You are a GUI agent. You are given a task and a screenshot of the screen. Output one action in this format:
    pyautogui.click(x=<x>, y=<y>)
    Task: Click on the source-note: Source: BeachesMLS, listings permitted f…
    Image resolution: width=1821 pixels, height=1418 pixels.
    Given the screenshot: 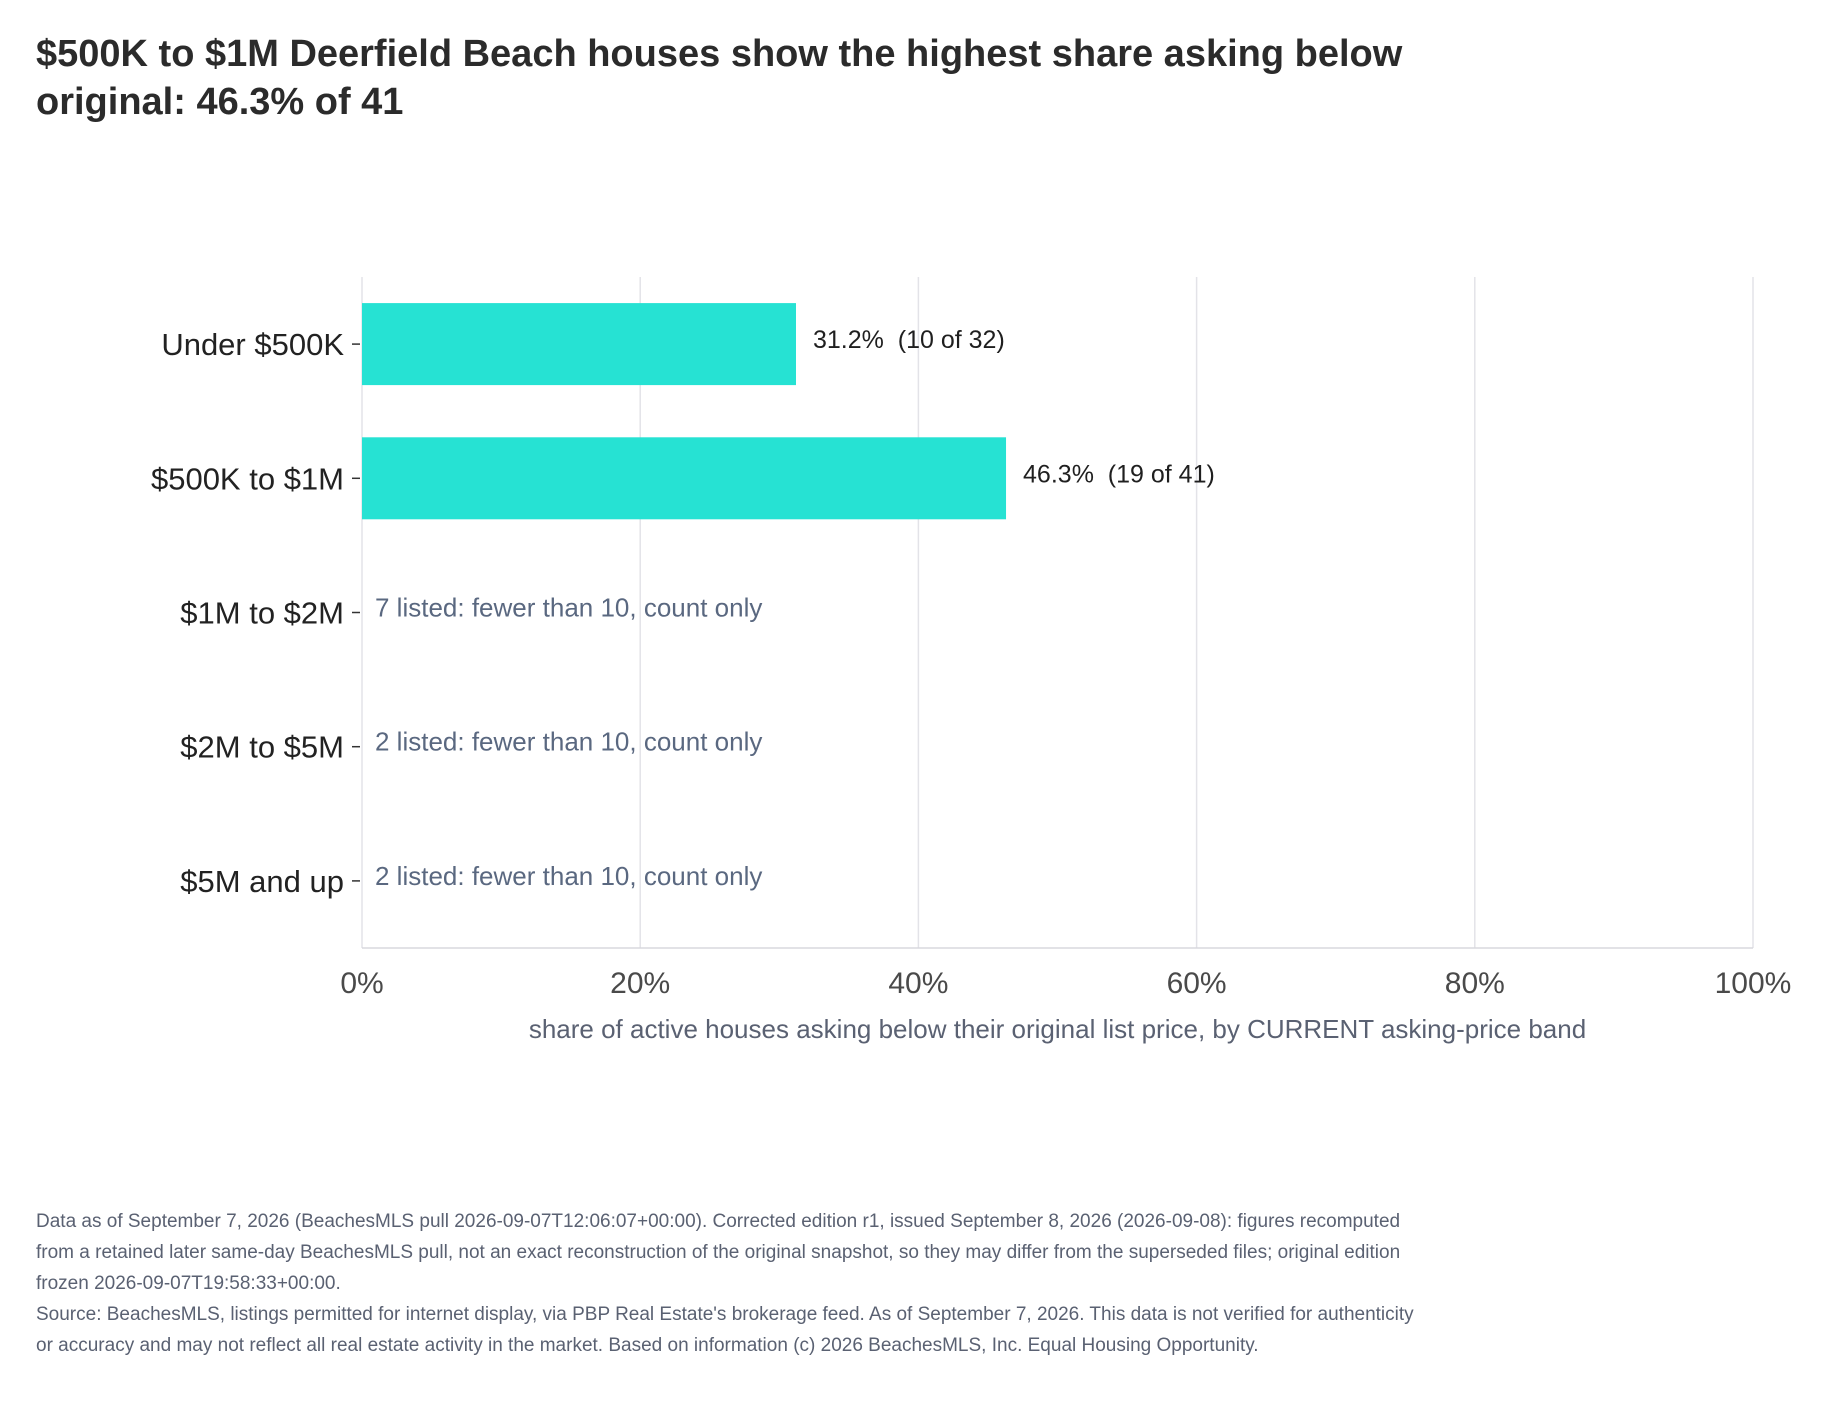 What is the action you would take?
    pyautogui.click(x=725, y=1330)
    